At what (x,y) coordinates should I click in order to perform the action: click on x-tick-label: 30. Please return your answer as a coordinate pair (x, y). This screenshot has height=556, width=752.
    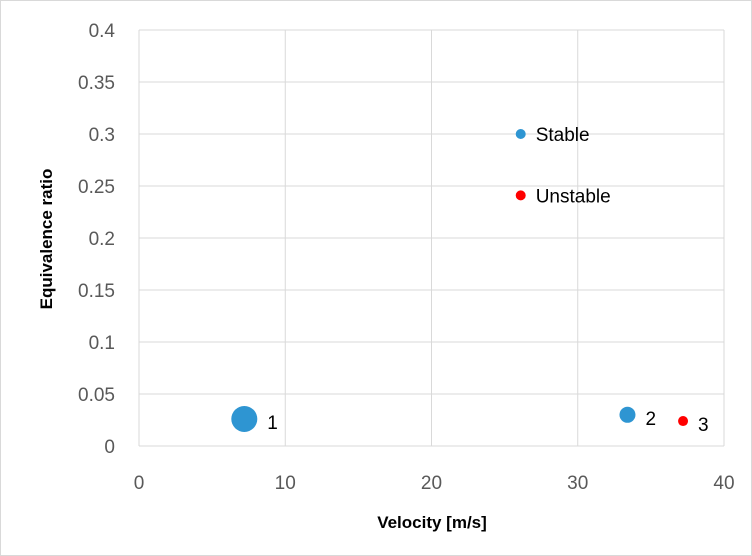
    Looking at the image, I should click on (577, 483).